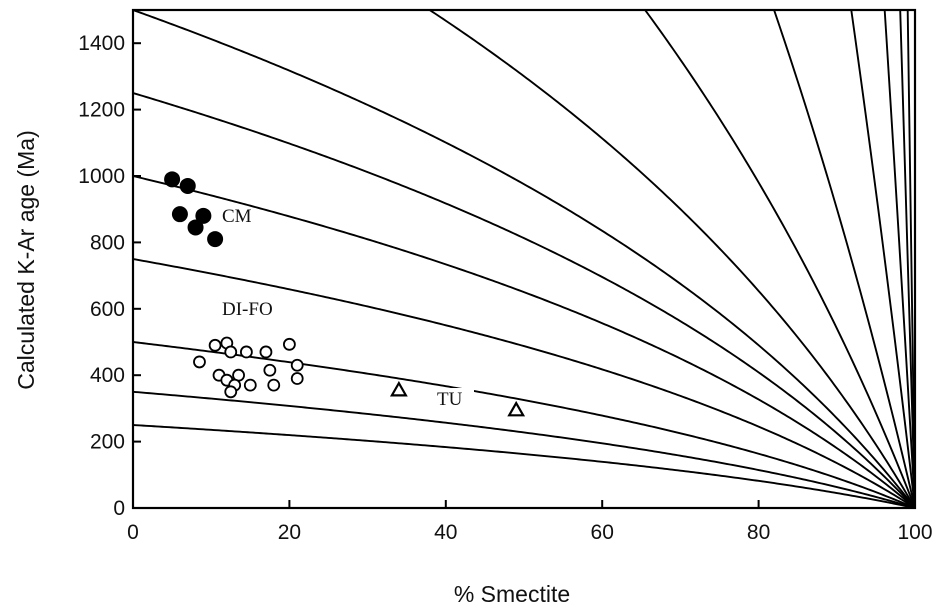 This screenshot has width=942, height=607. Describe the element at coordinates (512, 594) in the screenshot. I see `x-axis-title: % Smectite` at that location.